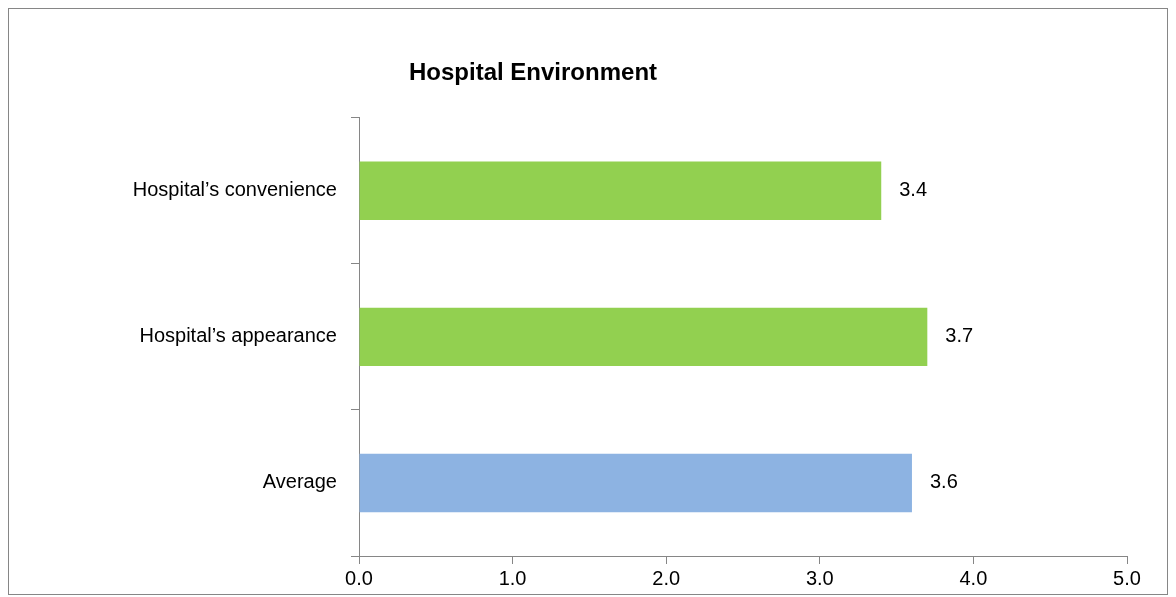 This screenshot has width=1176, height=597. Describe the element at coordinates (533, 72) in the screenshot. I see `chart-title: Hospital Environment` at that location.